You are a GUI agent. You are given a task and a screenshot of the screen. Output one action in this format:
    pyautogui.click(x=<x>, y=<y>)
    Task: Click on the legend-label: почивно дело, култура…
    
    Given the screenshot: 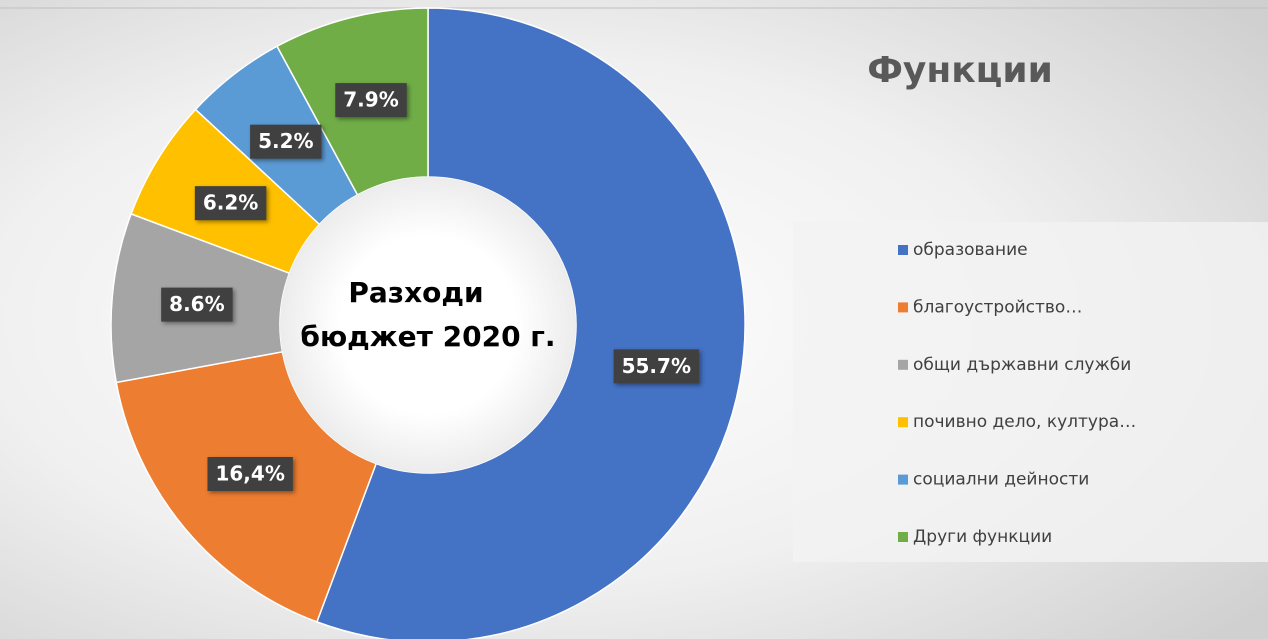 What is the action you would take?
    pyautogui.click(x=1024, y=422)
    